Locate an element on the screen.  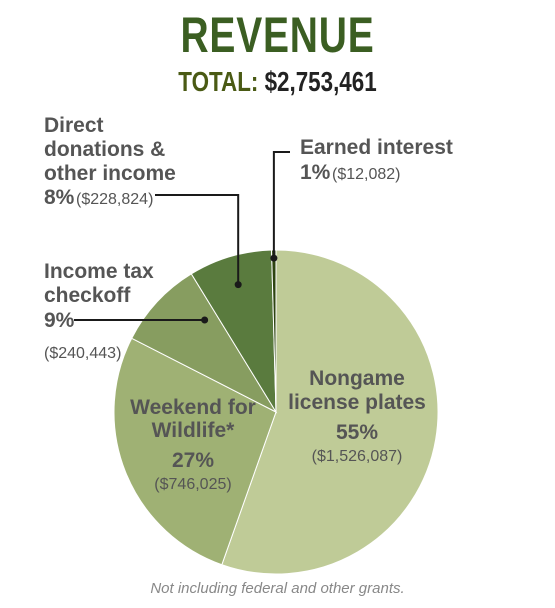
slice-label-line: checkoff is located at coordinates (87, 295).